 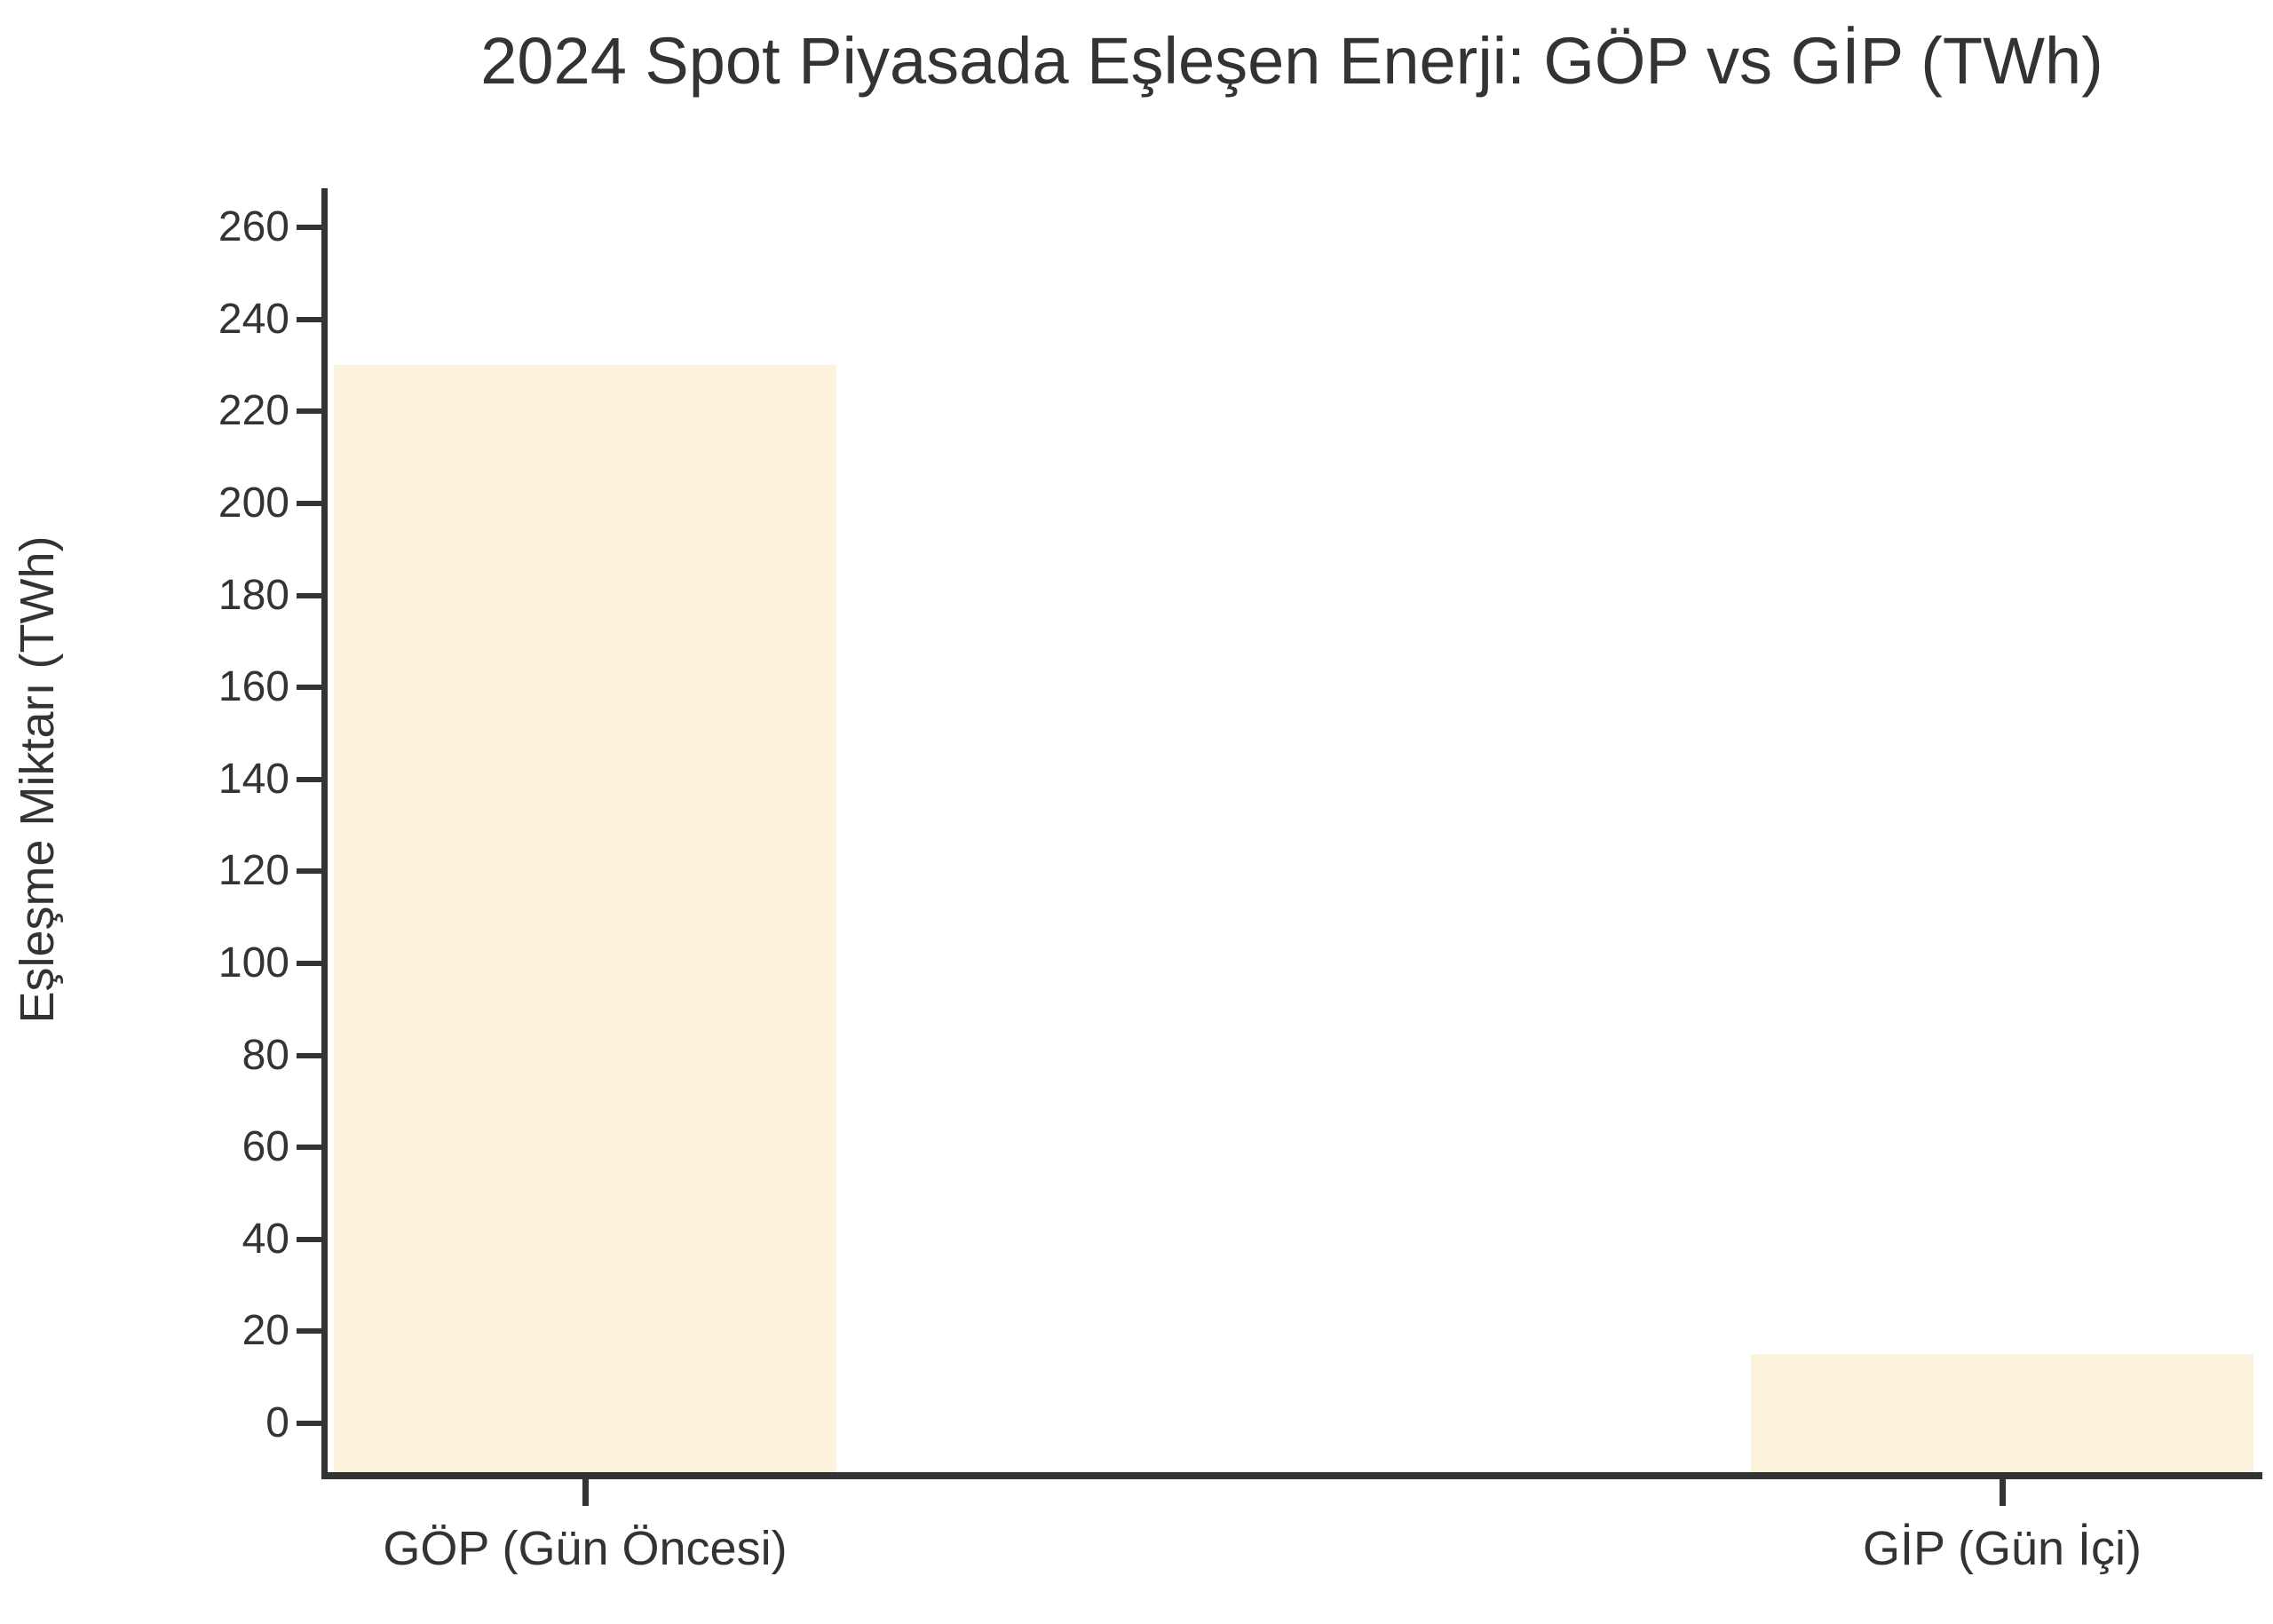 What do you see at coordinates (277, 1423) in the screenshot?
I see `y-tick-label: 0` at bounding box center [277, 1423].